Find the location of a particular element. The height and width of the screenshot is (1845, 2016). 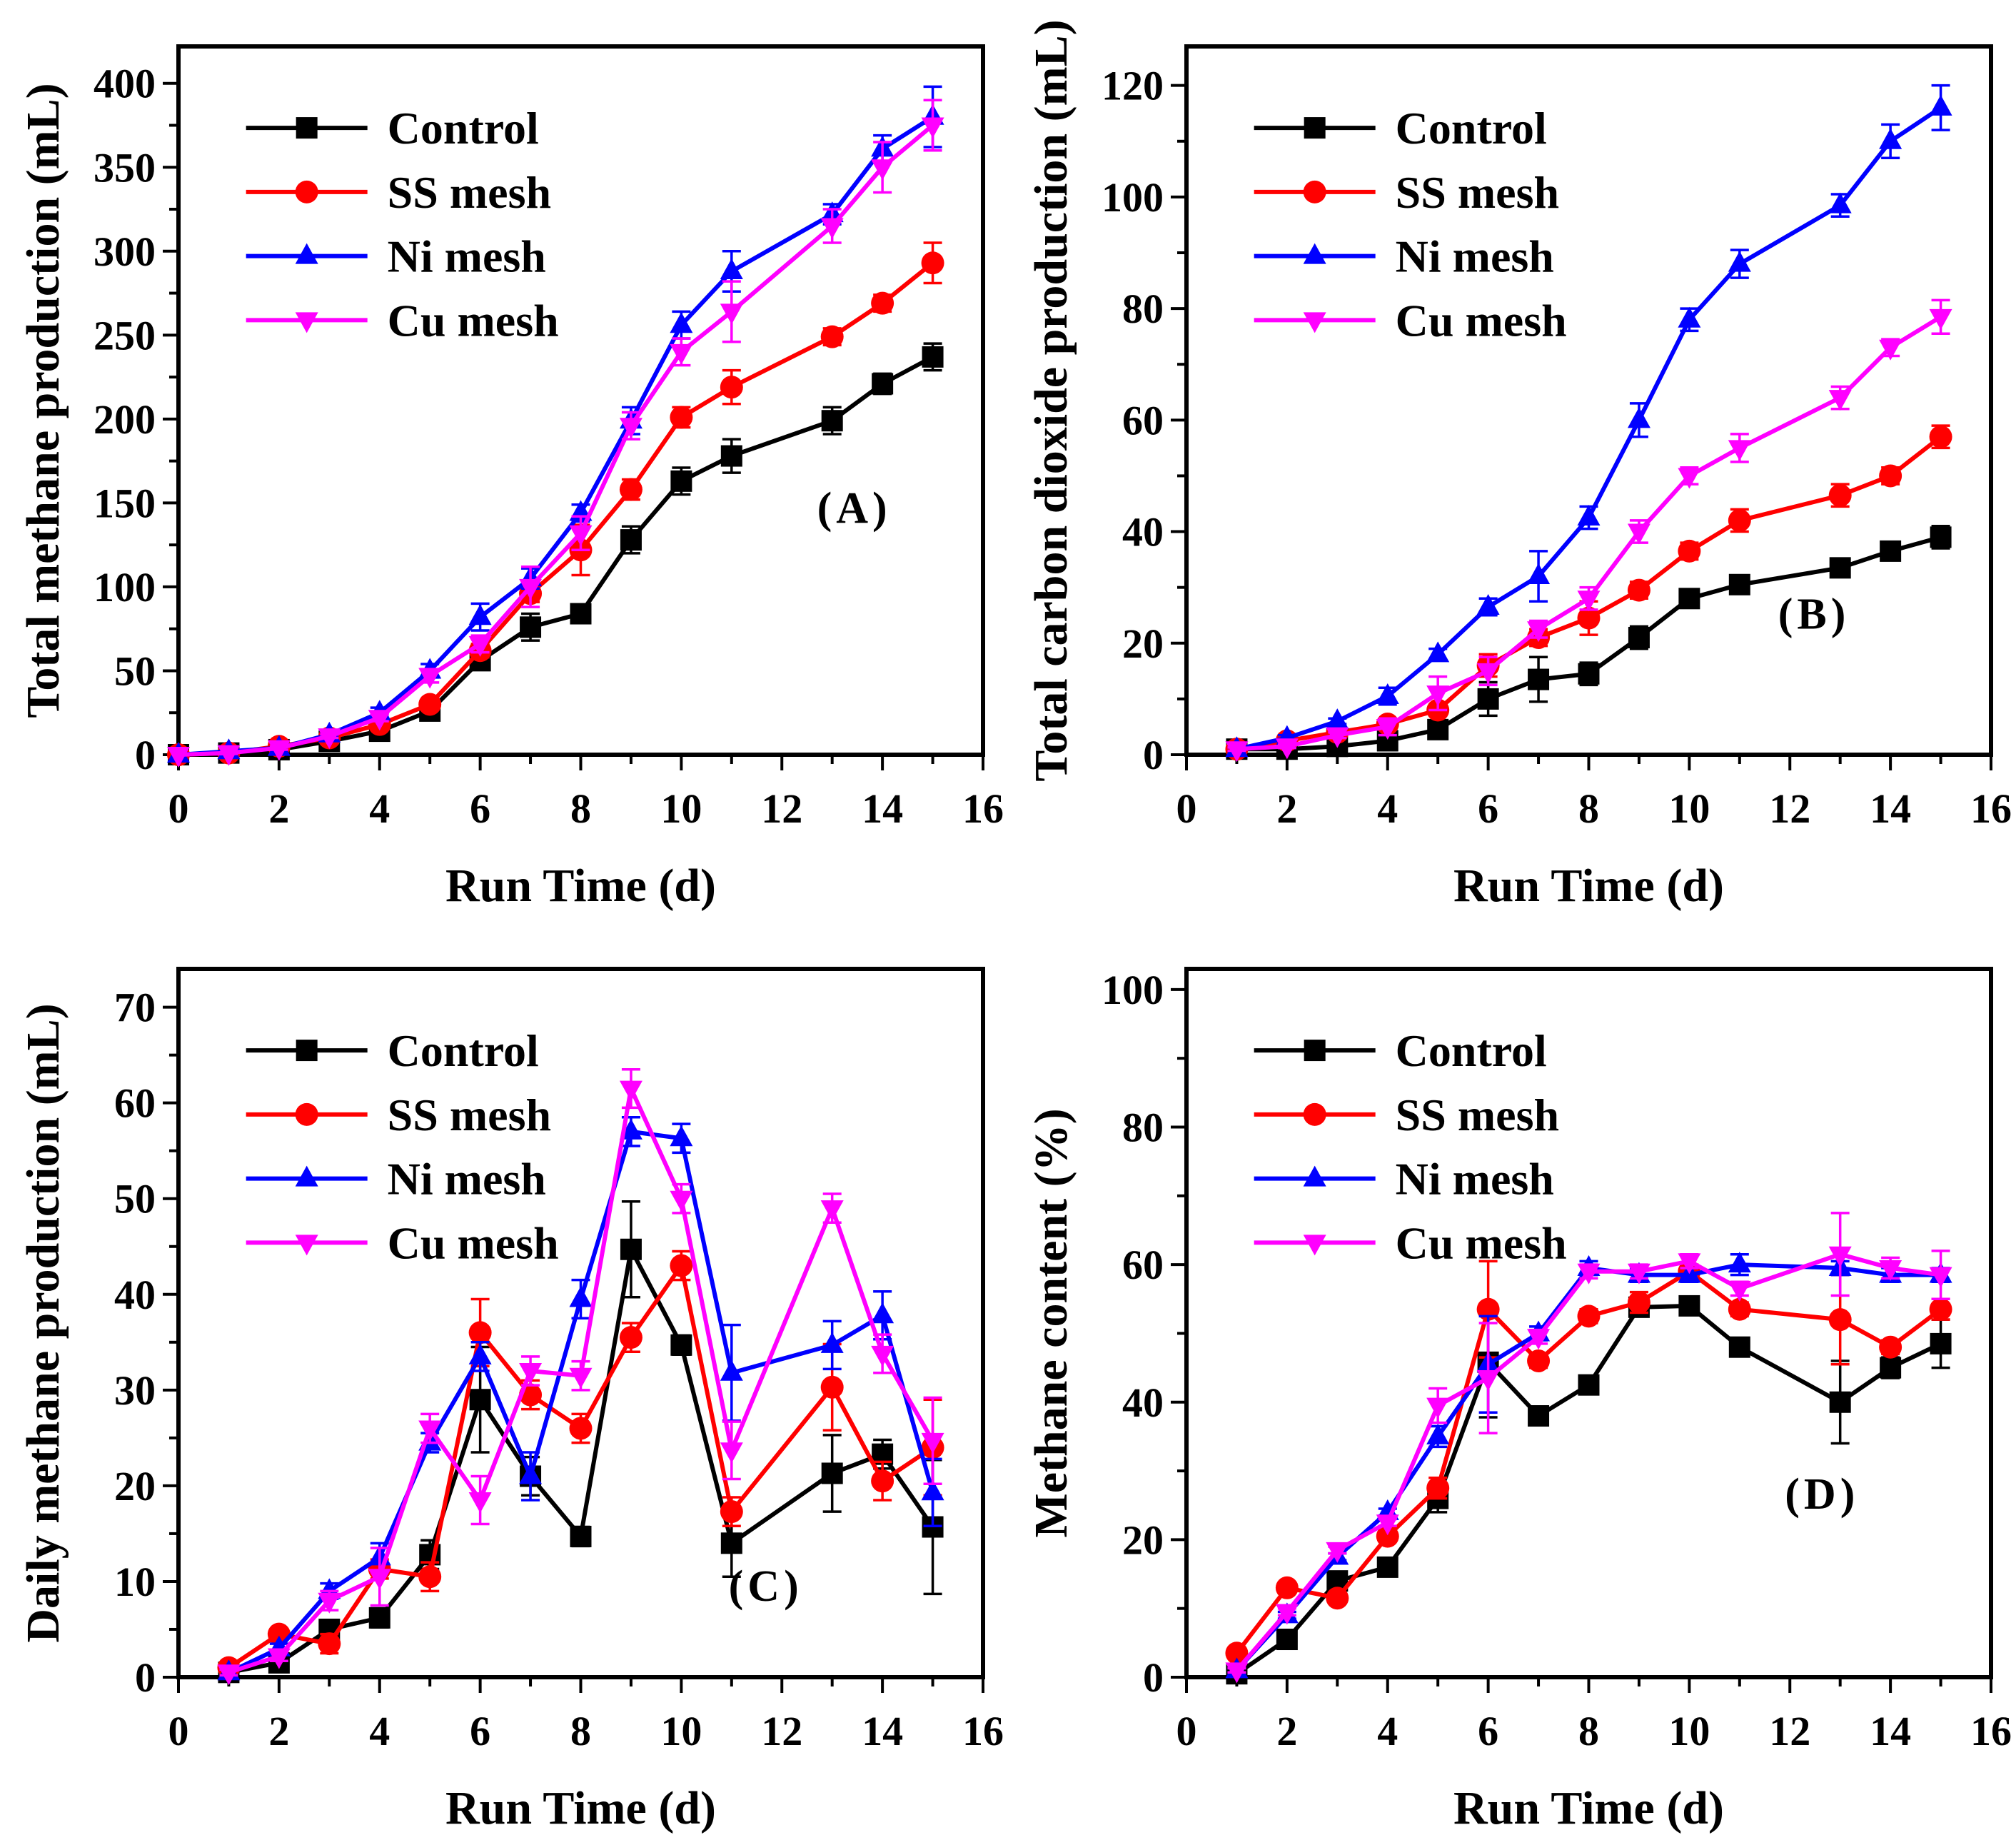

y-tick-label: 200 is located at coordinates (125, 419).